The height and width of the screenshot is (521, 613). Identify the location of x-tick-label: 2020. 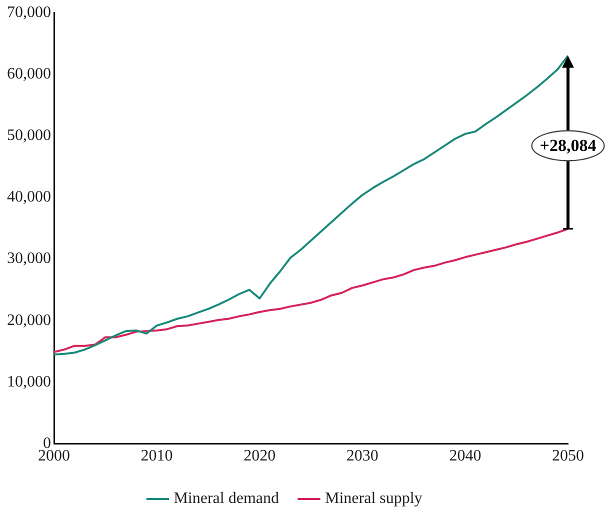
(260, 456).